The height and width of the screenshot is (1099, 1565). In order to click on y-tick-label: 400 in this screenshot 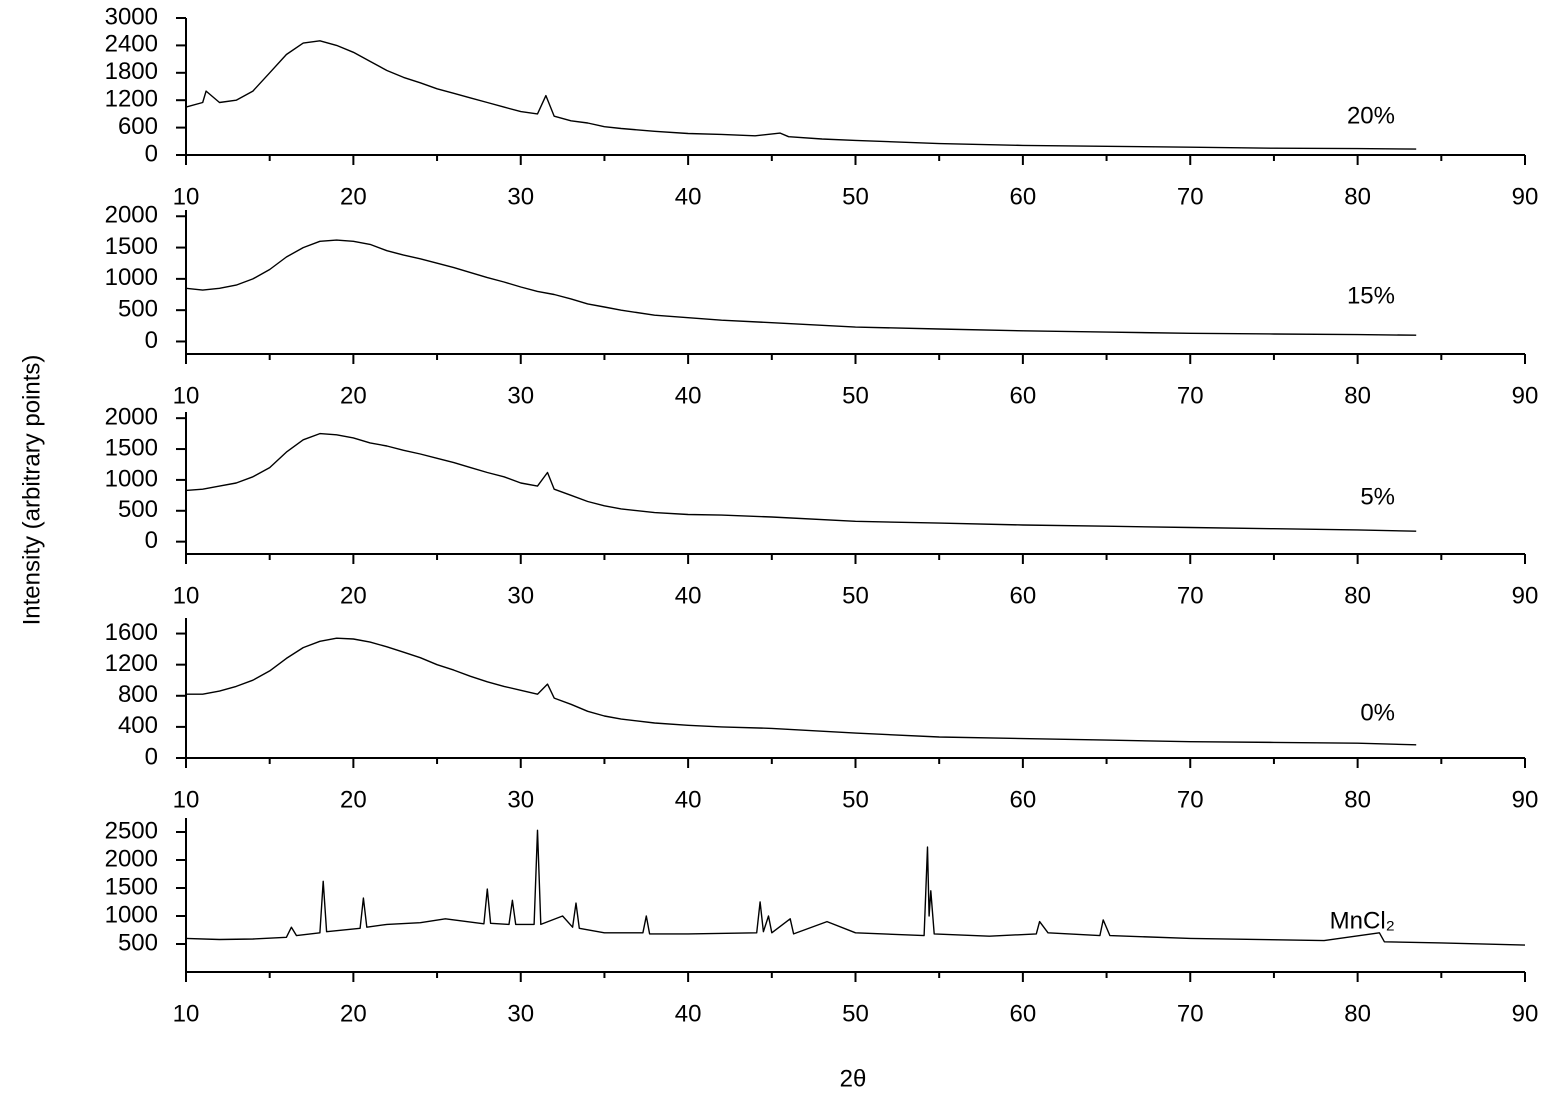, I will do `click(138, 725)`.